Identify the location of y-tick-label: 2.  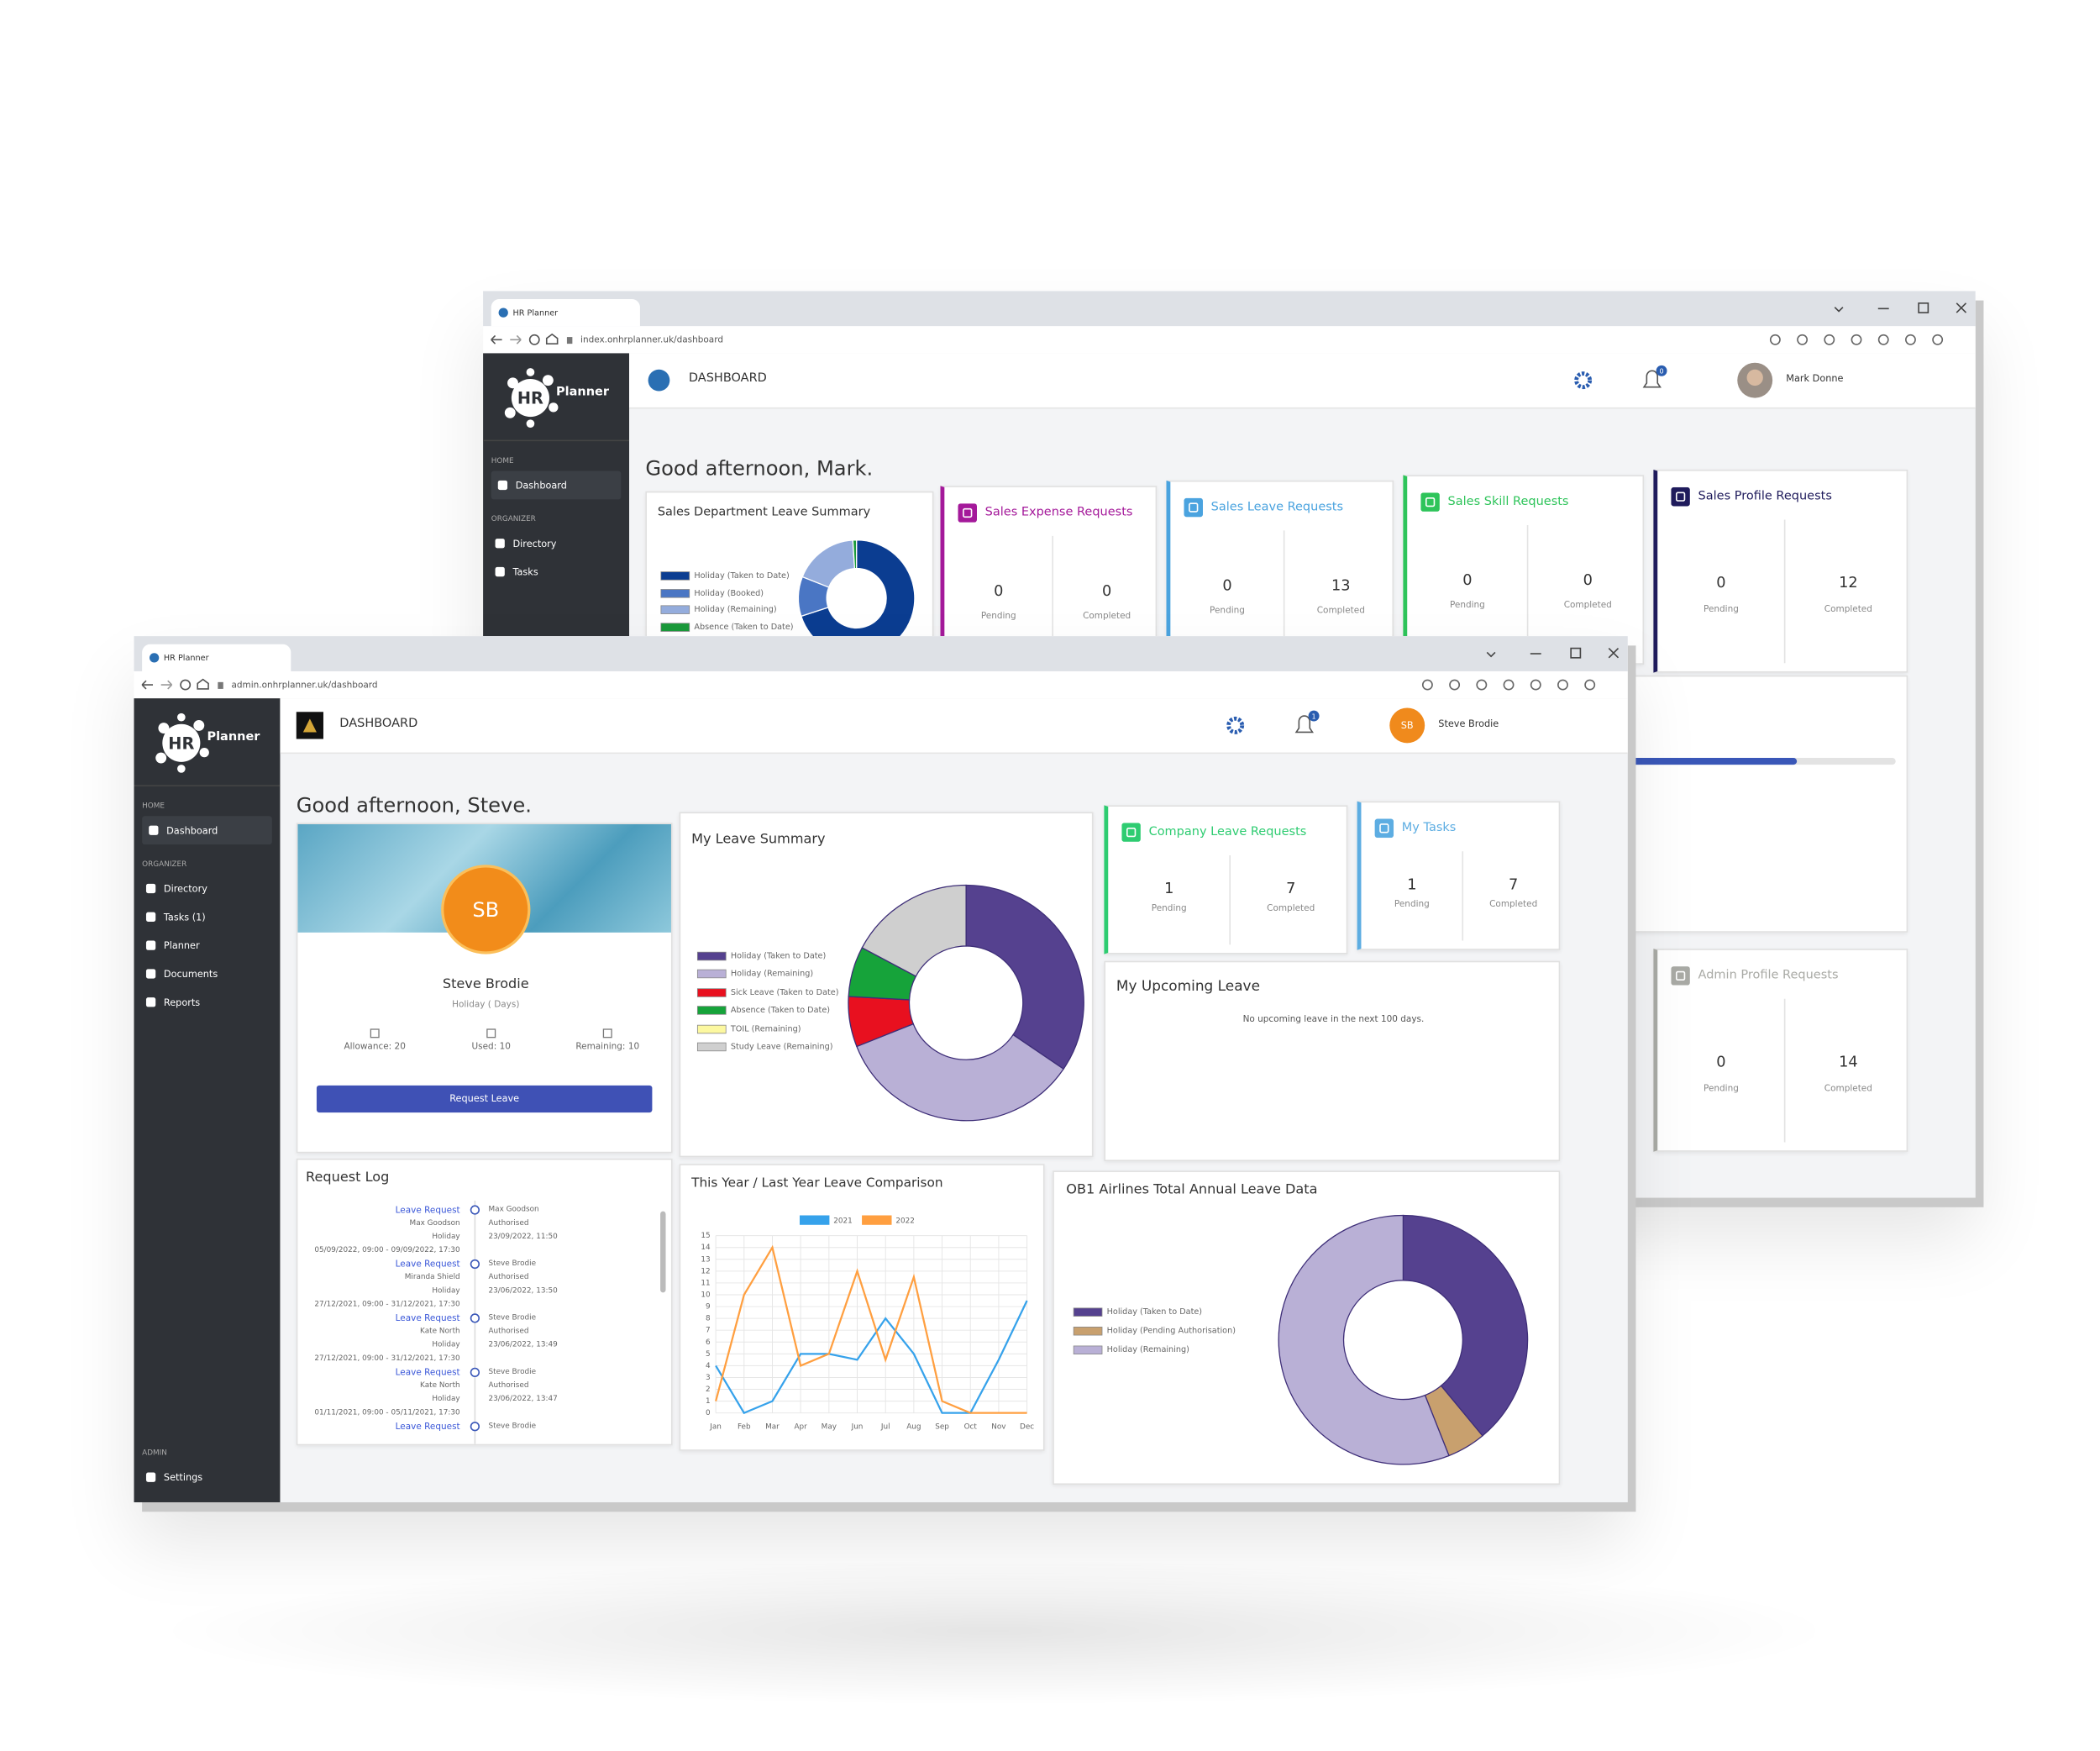
(708, 1390).